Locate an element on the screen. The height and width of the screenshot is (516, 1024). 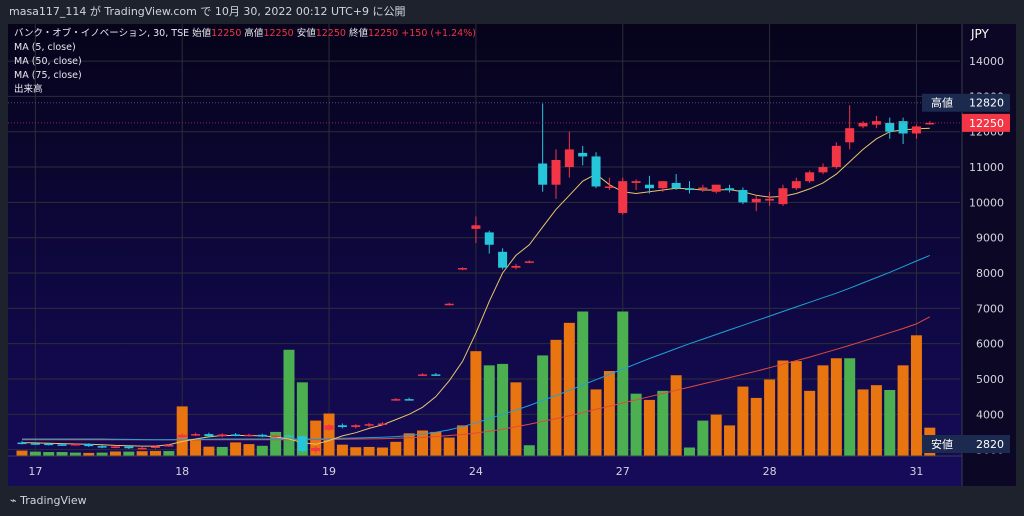
time-tick-label: 17 is located at coordinates (35, 471).